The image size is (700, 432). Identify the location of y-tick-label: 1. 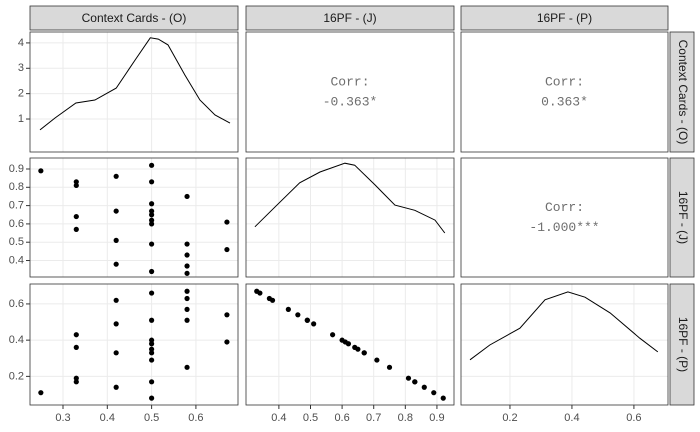
(21, 119).